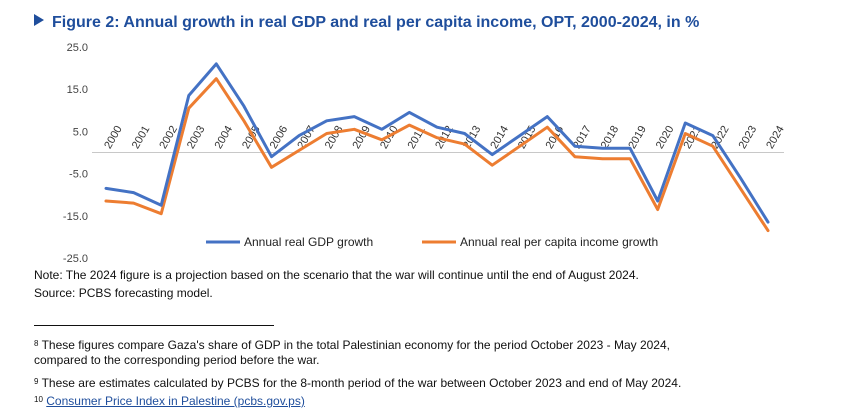  I want to click on x-tick-label: 2006, so click(279, 137).